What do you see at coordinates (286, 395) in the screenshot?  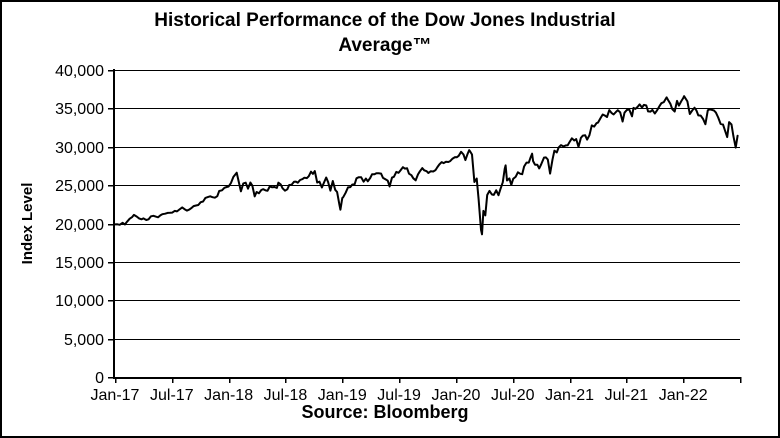 I see `x-tick-label: Jul-18` at bounding box center [286, 395].